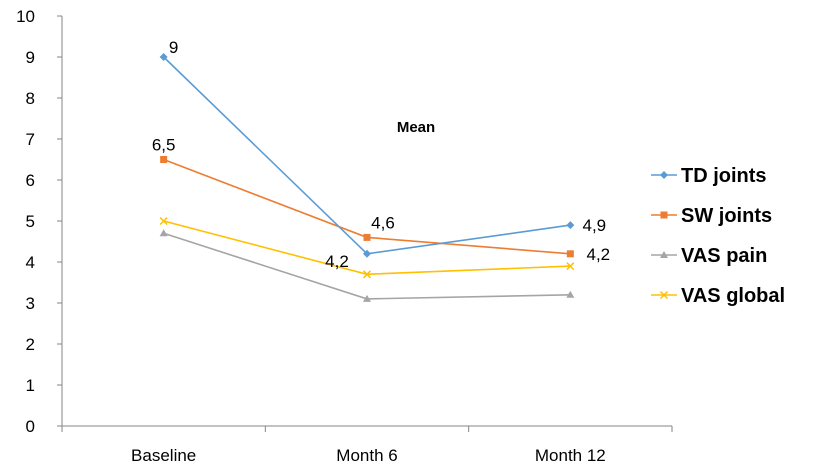  What do you see at coordinates (366, 455) in the screenshot?
I see `x-tick-label: Month 6` at bounding box center [366, 455].